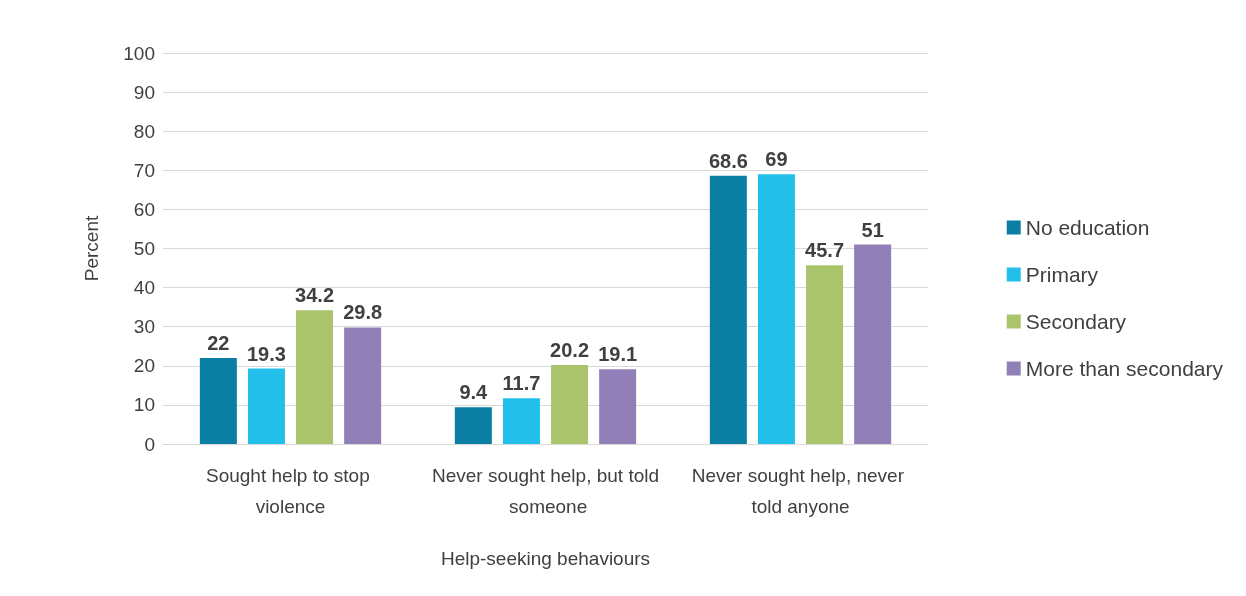 The height and width of the screenshot is (596, 1246). I want to click on y-tick-label: 90, so click(144, 92).